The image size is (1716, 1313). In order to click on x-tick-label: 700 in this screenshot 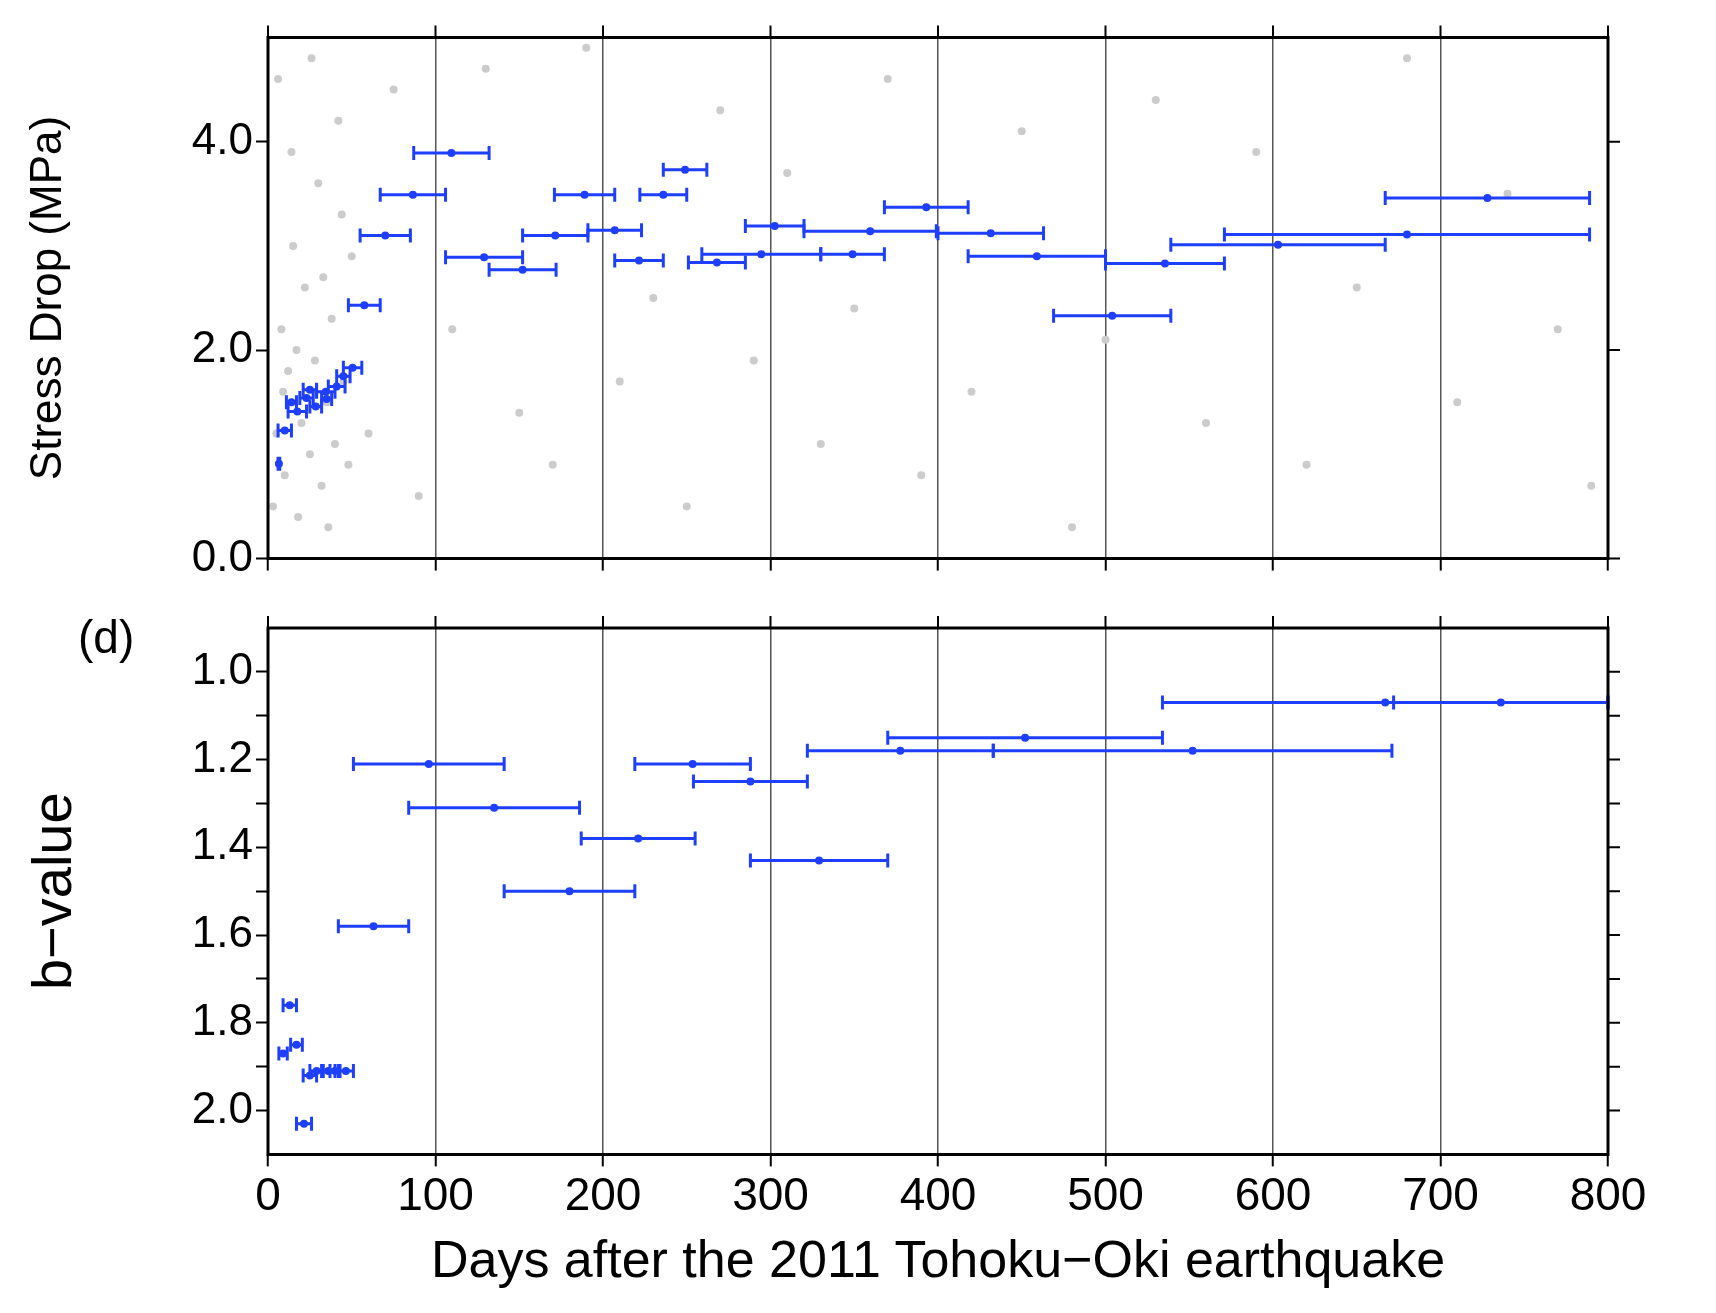, I will do `click(1440, 1193)`.